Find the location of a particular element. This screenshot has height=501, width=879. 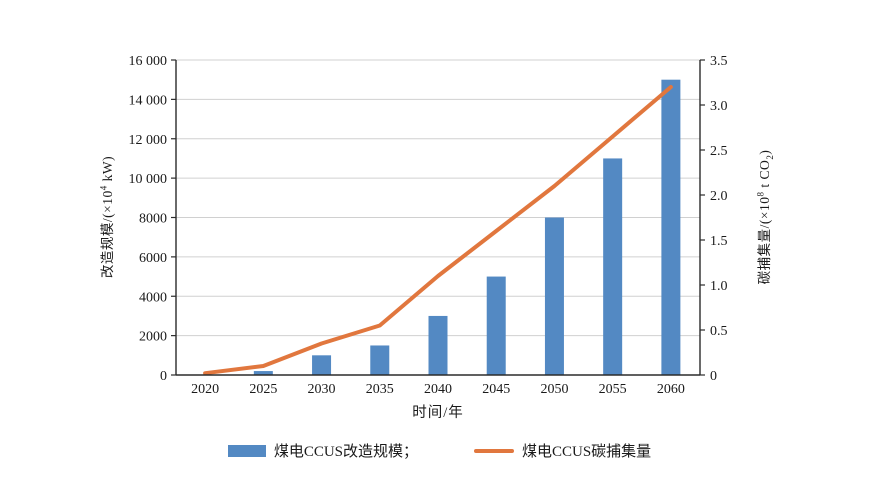

right-tick-label: 1.0 is located at coordinates (719, 286).